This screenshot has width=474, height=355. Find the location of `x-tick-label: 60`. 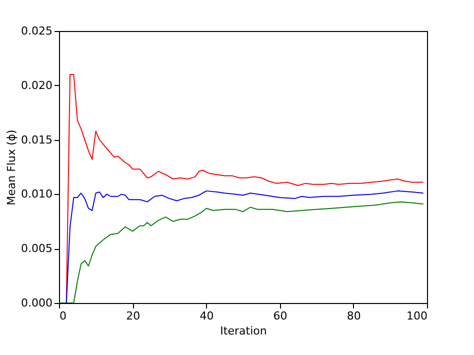

x-tick-label: 60 is located at coordinates (280, 316).